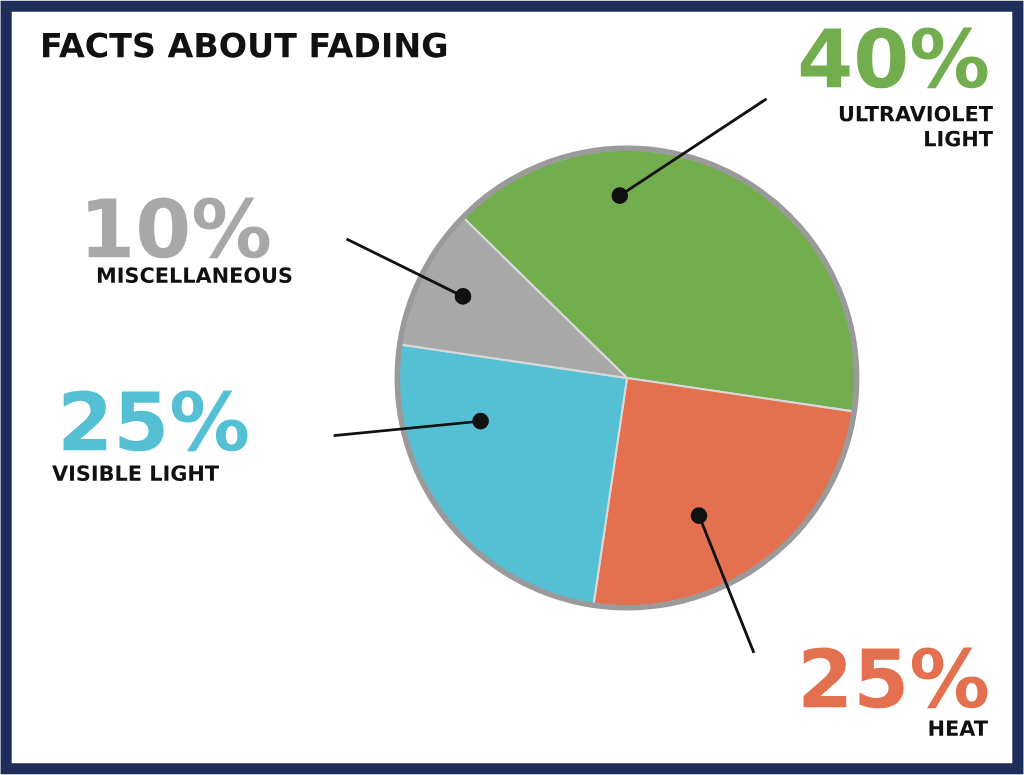  Describe the element at coordinates (245, 45) in the screenshot. I see `chart-title: FACTS ABOUT FADING` at that location.